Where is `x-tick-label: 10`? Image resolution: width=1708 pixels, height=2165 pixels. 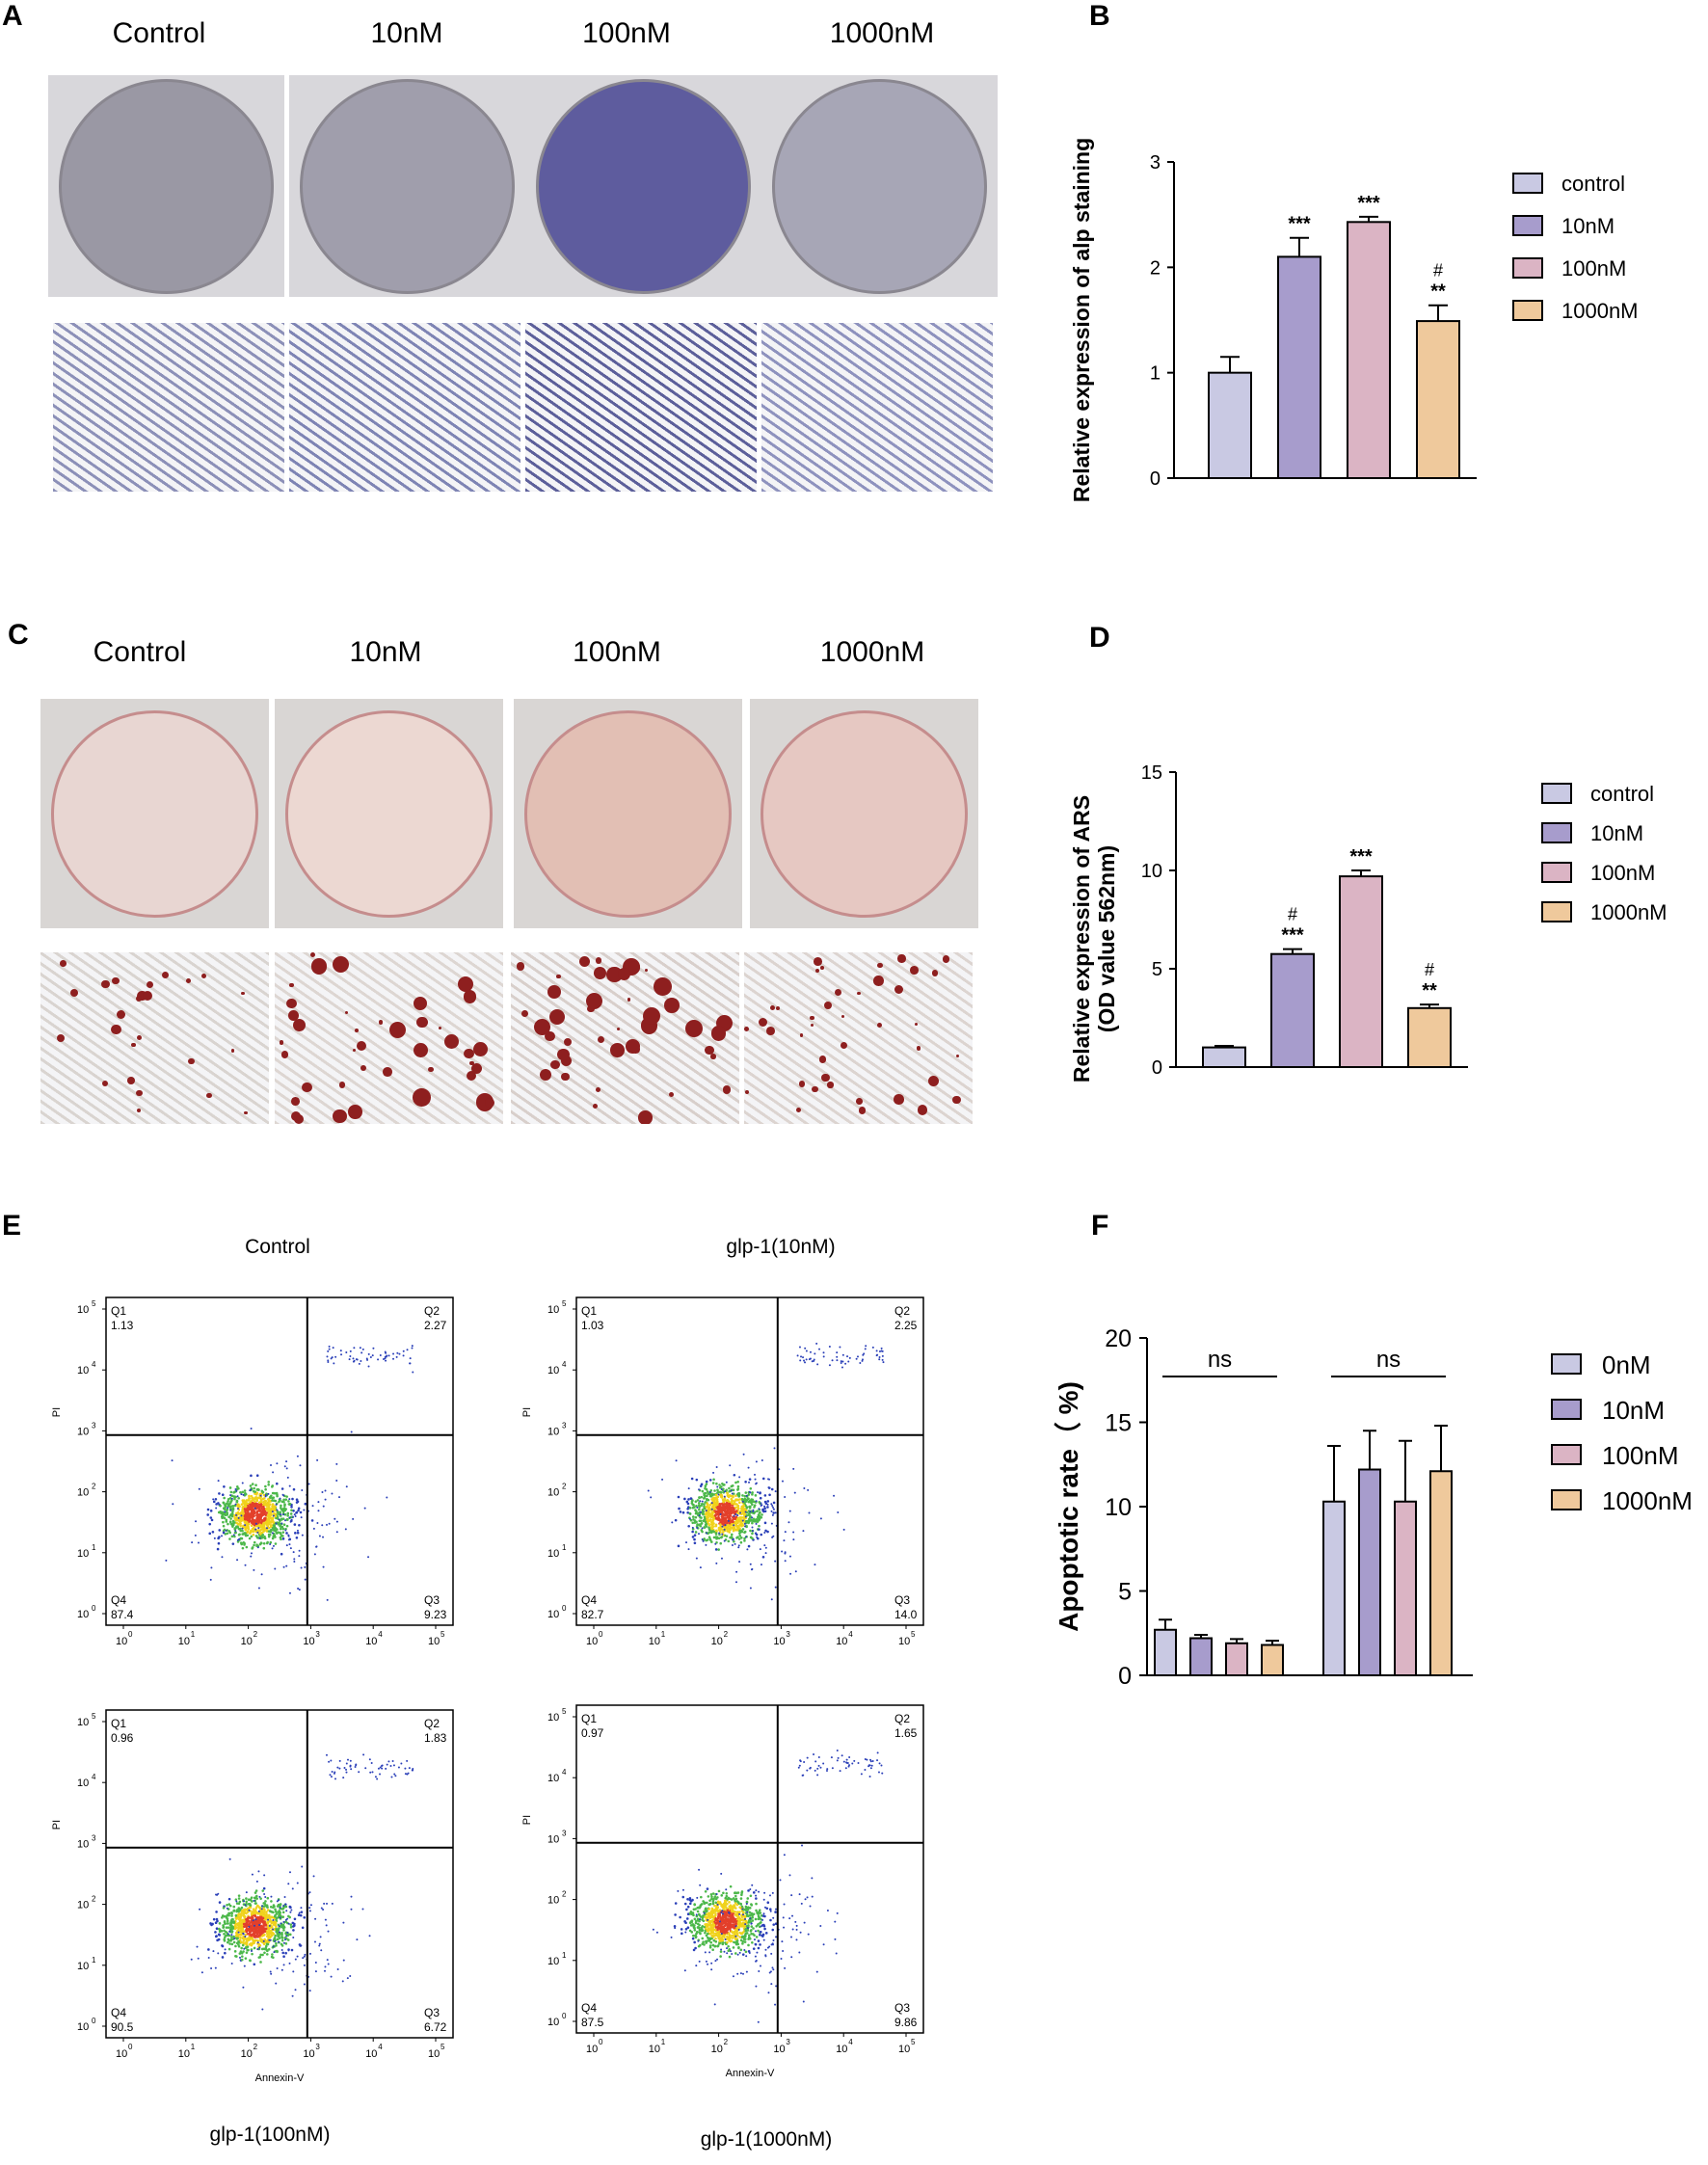 x-tick-label: 10 is located at coordinates (184, 2054).